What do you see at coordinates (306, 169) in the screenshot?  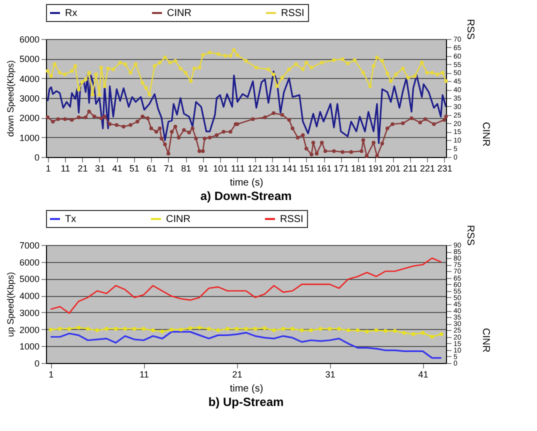 I see `x-tick-label: 151` at bounding box center [306, 169].